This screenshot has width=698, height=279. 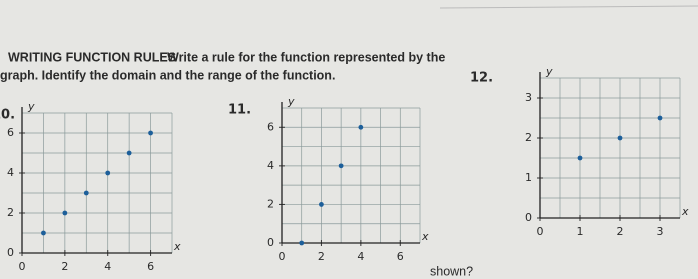 What do you see at coordinates (481, 78) in the screenshot?
I see `problem-number: 12.` at bounding box center [481, 78].